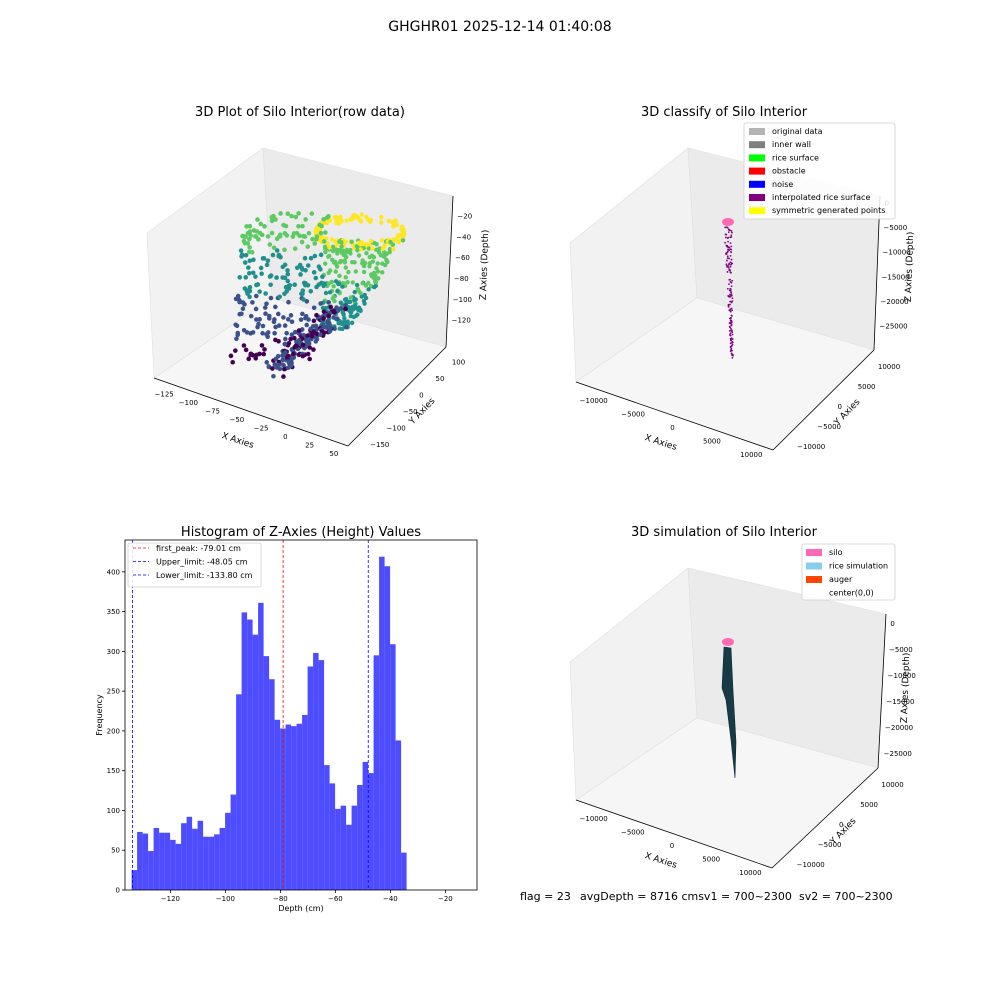 Image resolution: width=1000 pixels, height=1000 pixels. Describe the element at coordinates (672, 428) in the screenshot. I see `classify-3d-x-tick-label: 0` at that location.